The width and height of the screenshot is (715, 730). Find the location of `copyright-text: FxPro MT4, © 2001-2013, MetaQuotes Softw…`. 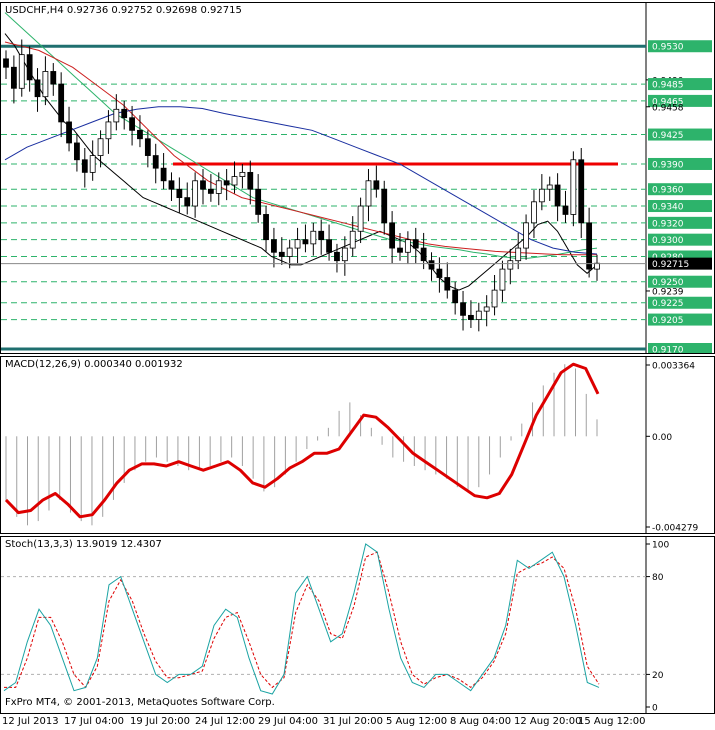

copyright-text: FxPro MT4, © 2001-2013, MetaQuotes Softw… is located at coordinates (140, 702).